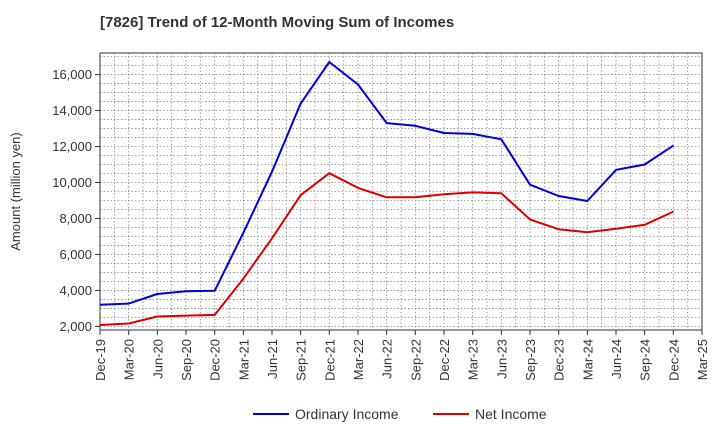  Describe the element at coordinates (75, 290) in the screenshot. I see `y-tick-label: 4,000` at that location.